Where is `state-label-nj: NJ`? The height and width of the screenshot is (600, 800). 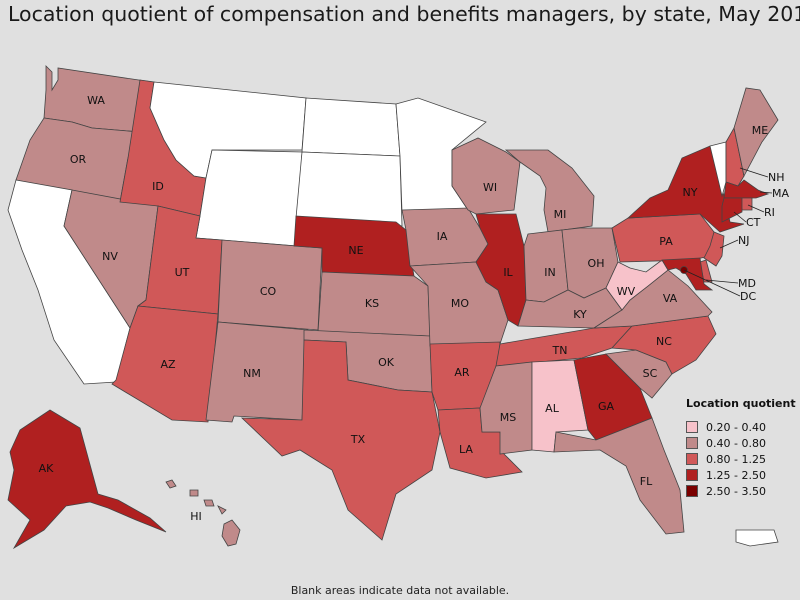
state-label-nj: NJ is located at coordinates (743, 240).